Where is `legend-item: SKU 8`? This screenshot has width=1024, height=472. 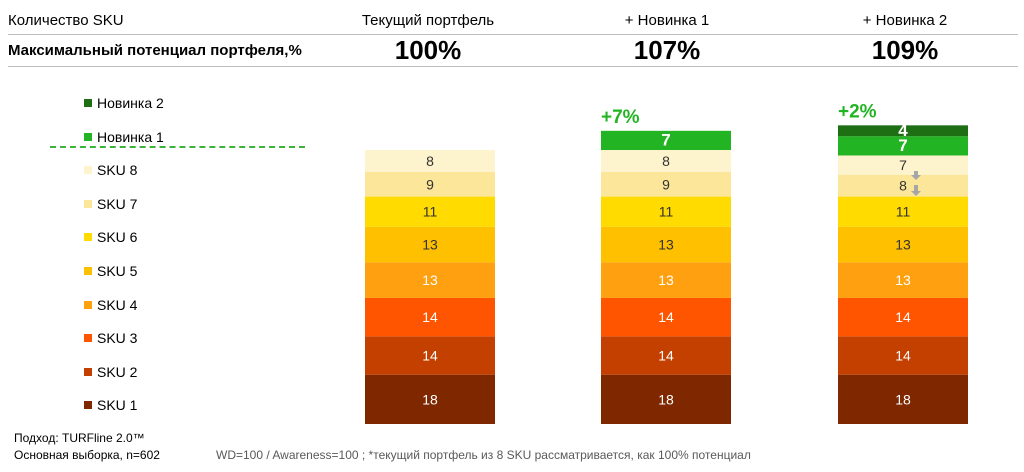
legend-item: SKU 8 is located at coordinates (110, 170).